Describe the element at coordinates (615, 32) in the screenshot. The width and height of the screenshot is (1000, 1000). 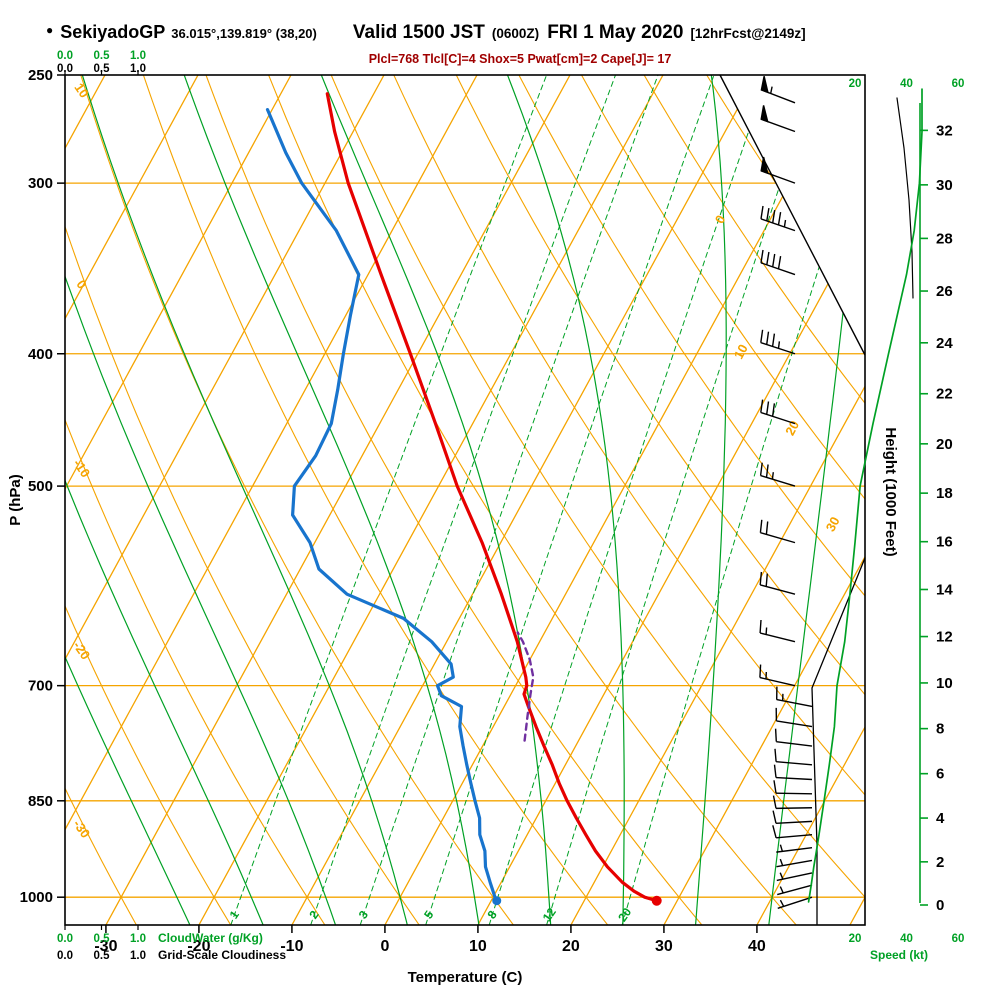
I see `valid-date: FRI 1 May 2020` at that location.